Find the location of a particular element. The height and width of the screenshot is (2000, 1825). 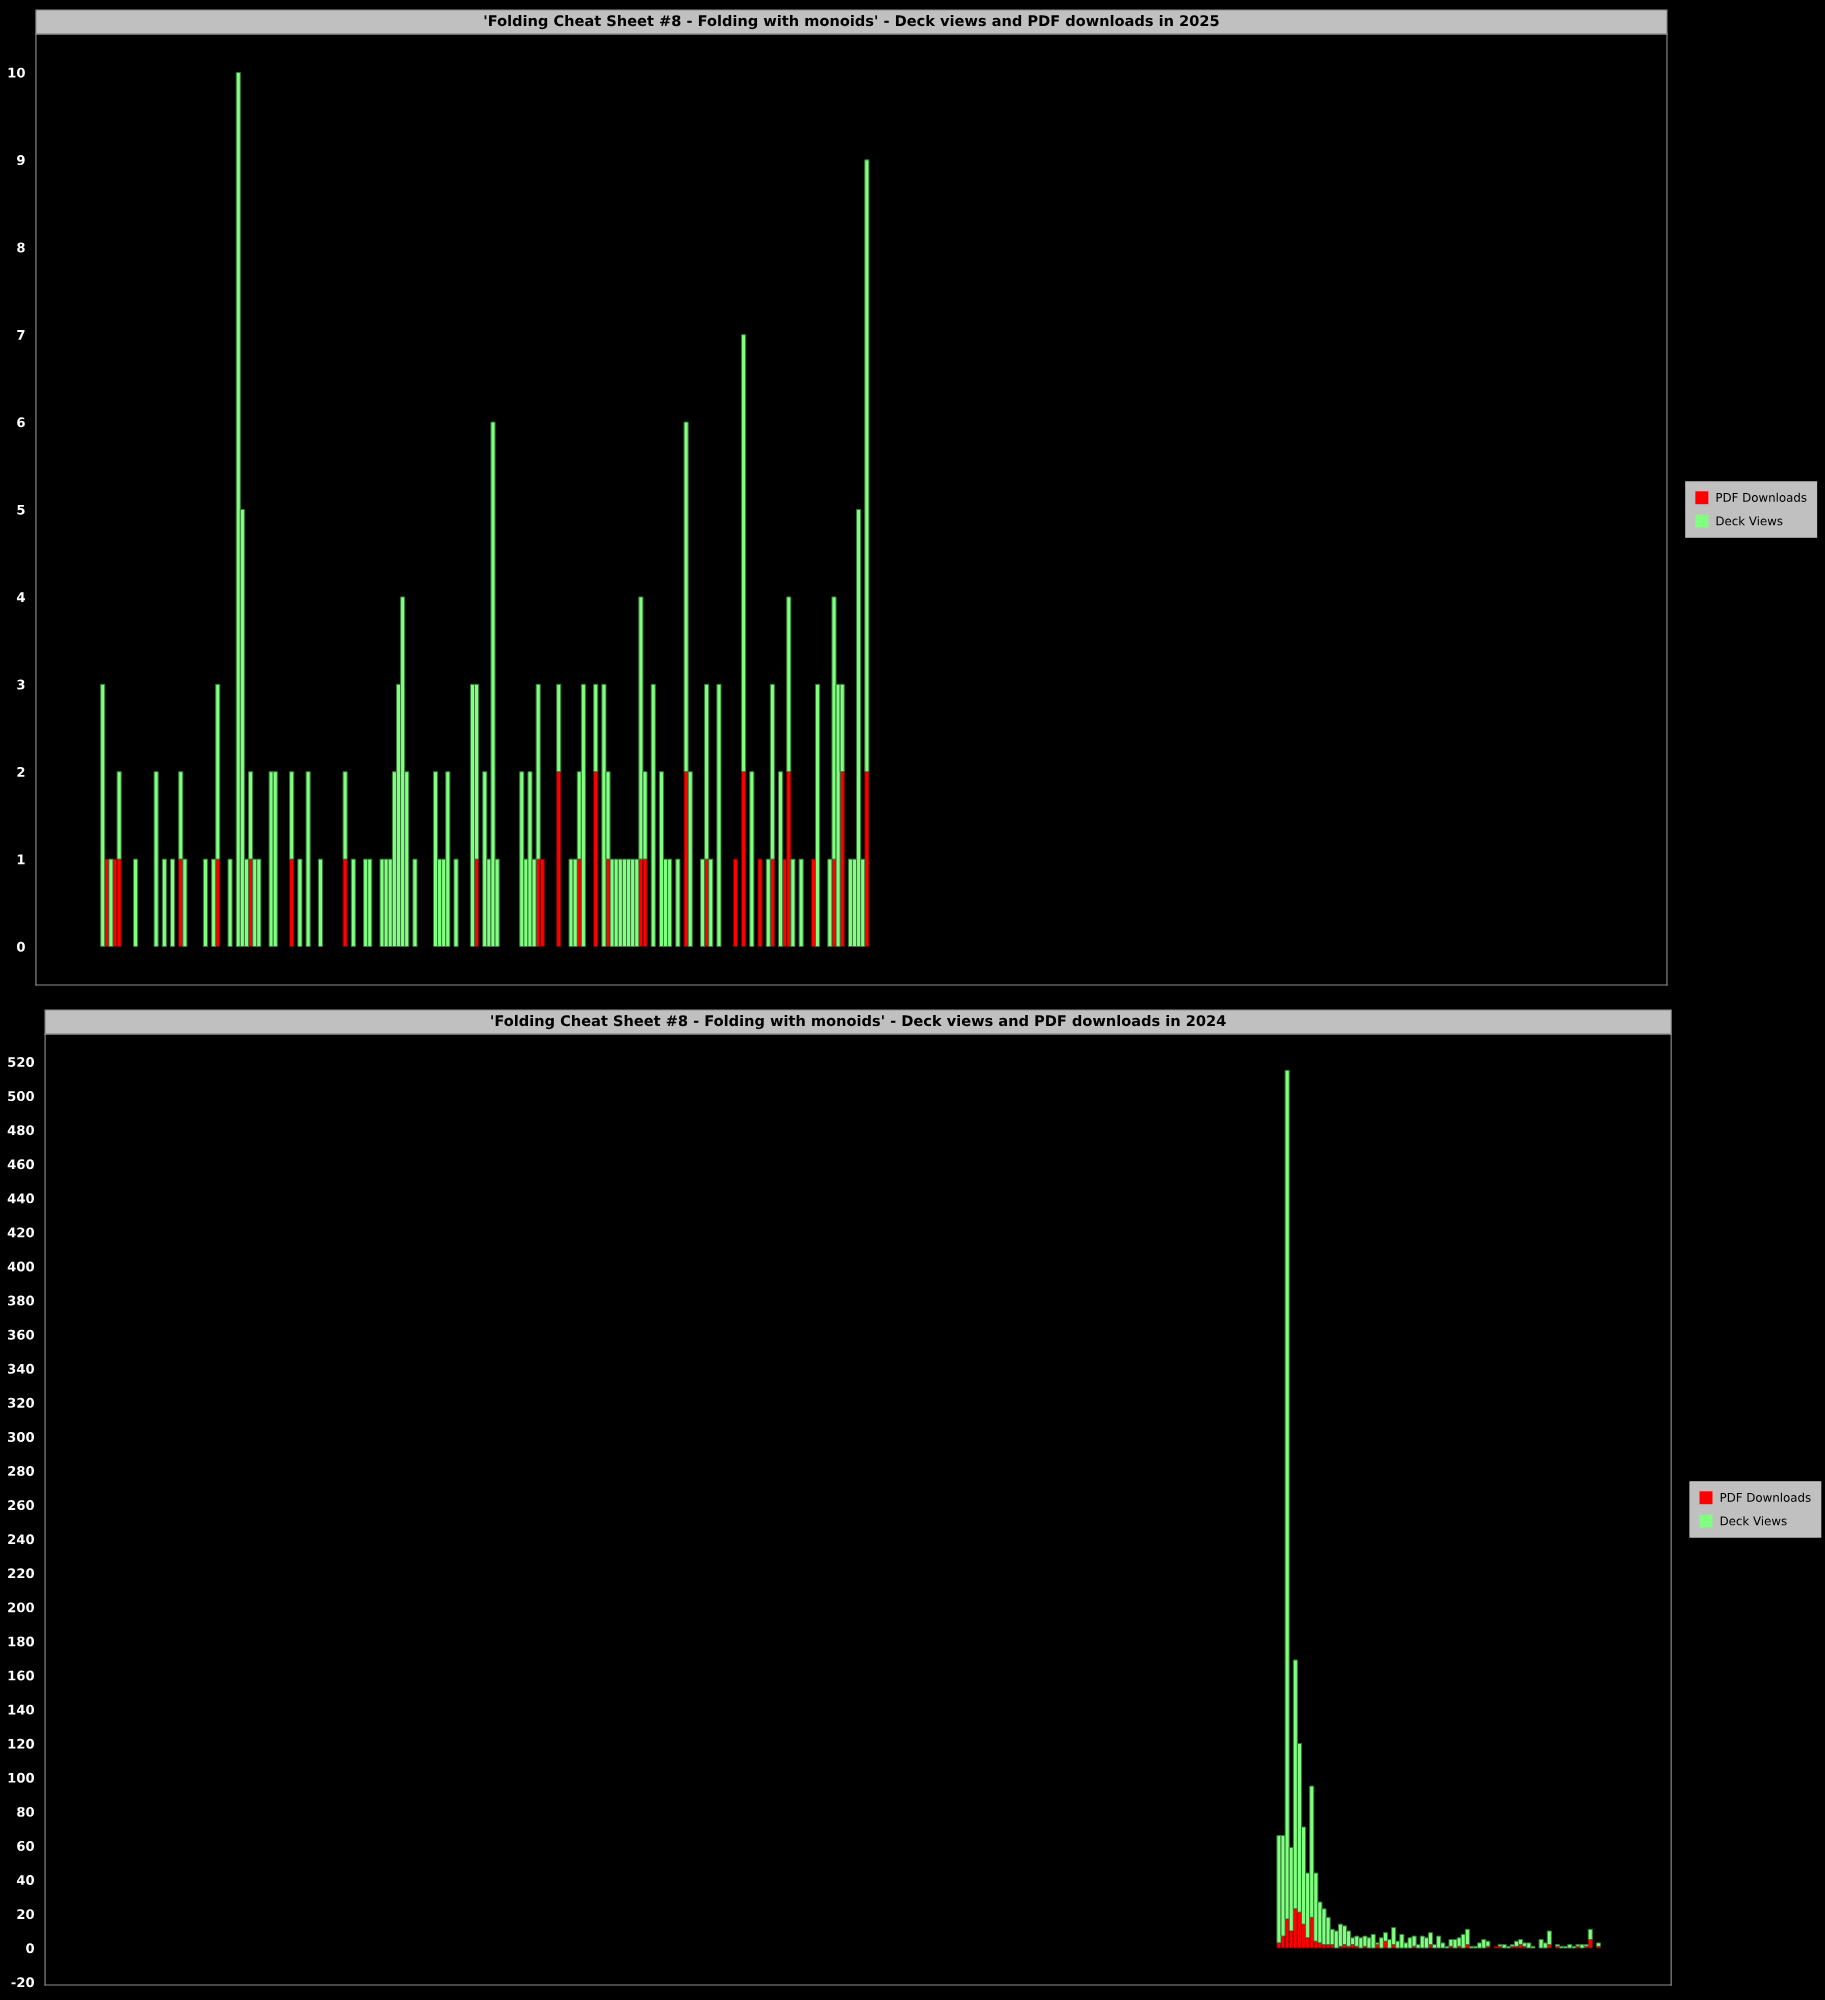

chart-title: 'Folding Cheat Sheet #8 - Folding with monoids' - Deck views and PDF downloads in 2025 is located at coordinates (851, 22).